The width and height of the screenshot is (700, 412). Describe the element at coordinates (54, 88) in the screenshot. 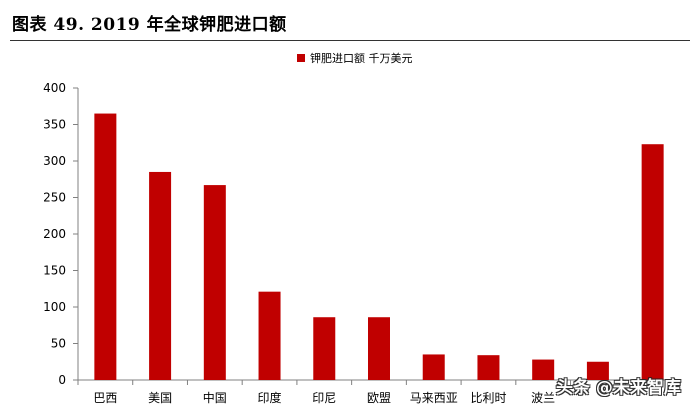

I see `y-tick-label: 400` at that location.